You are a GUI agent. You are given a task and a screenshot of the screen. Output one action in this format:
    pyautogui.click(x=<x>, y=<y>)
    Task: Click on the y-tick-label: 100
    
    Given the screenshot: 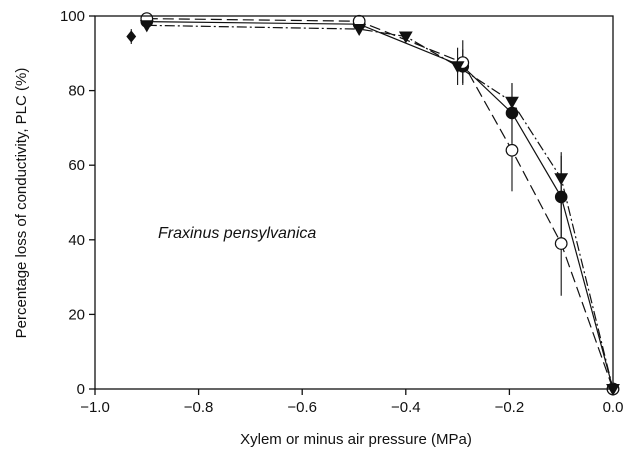 What is the action you would take?
    pyautogui.click(x=72, y=16)
    